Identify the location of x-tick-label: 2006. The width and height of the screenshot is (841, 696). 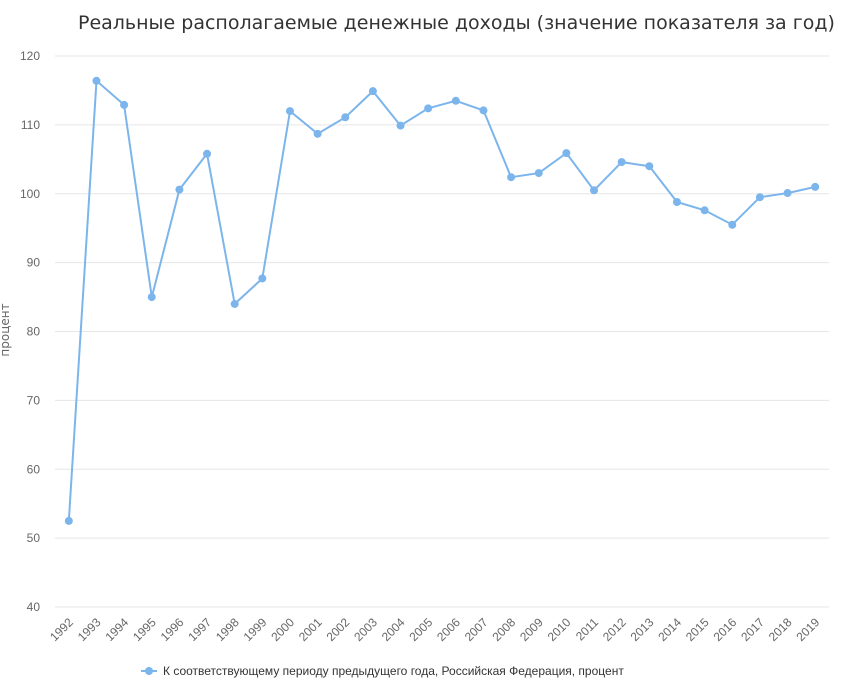
(448, 629).